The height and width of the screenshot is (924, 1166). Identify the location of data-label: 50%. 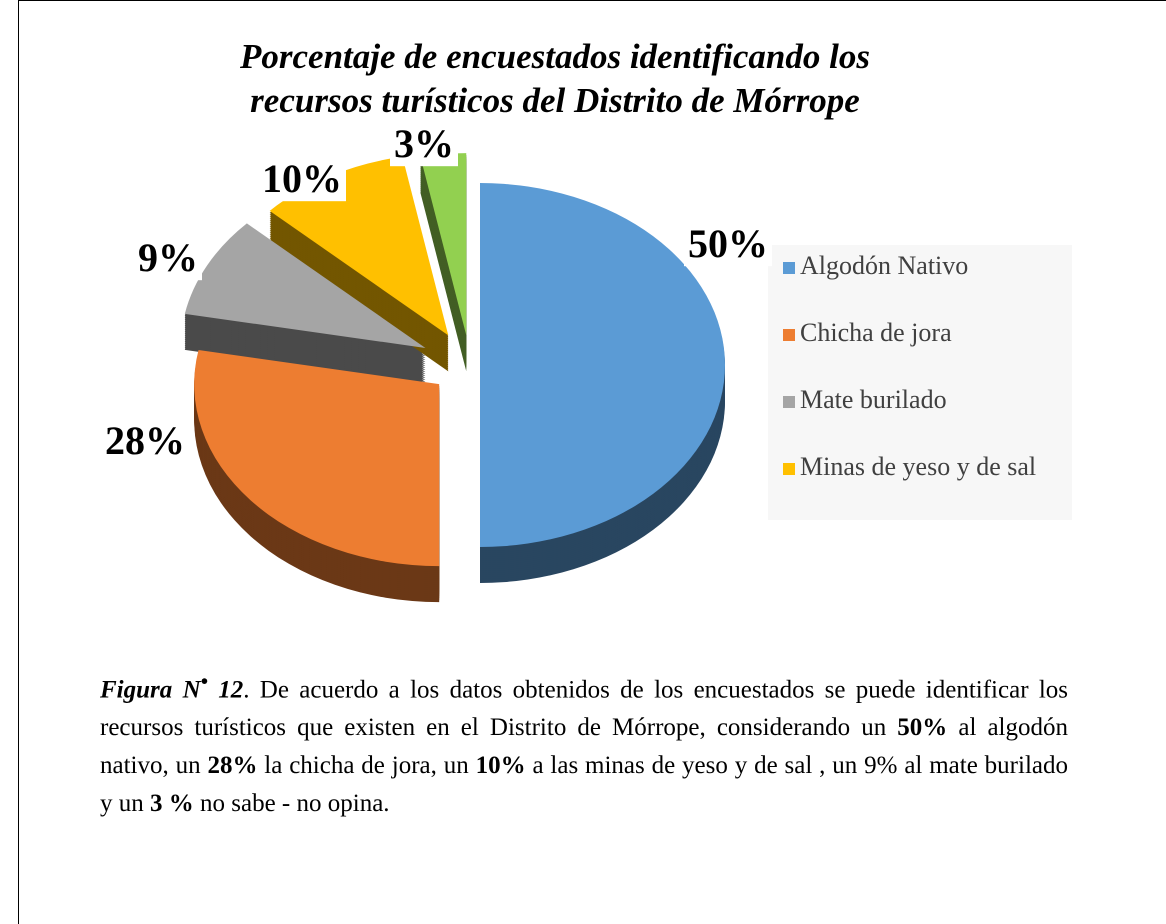
(728, 243).